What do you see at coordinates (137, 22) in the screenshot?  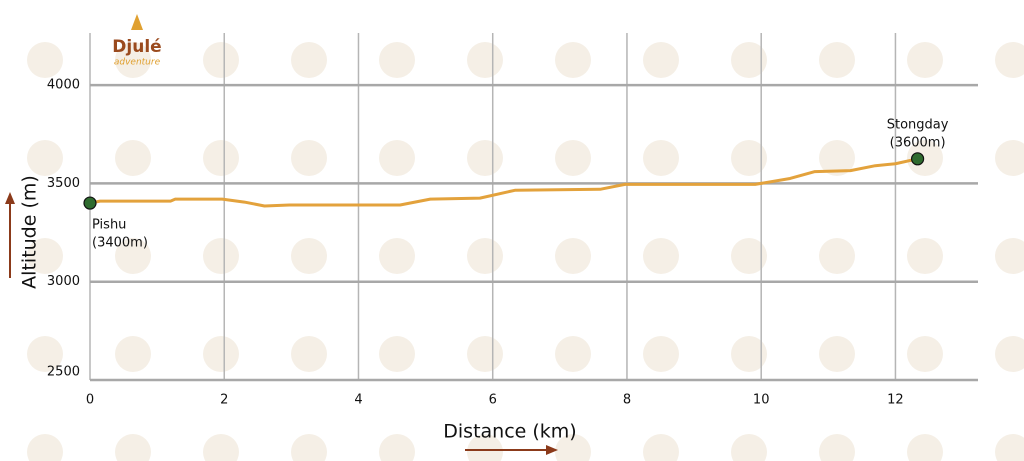 I see `logo-icon` at bounding box center [137, 22].